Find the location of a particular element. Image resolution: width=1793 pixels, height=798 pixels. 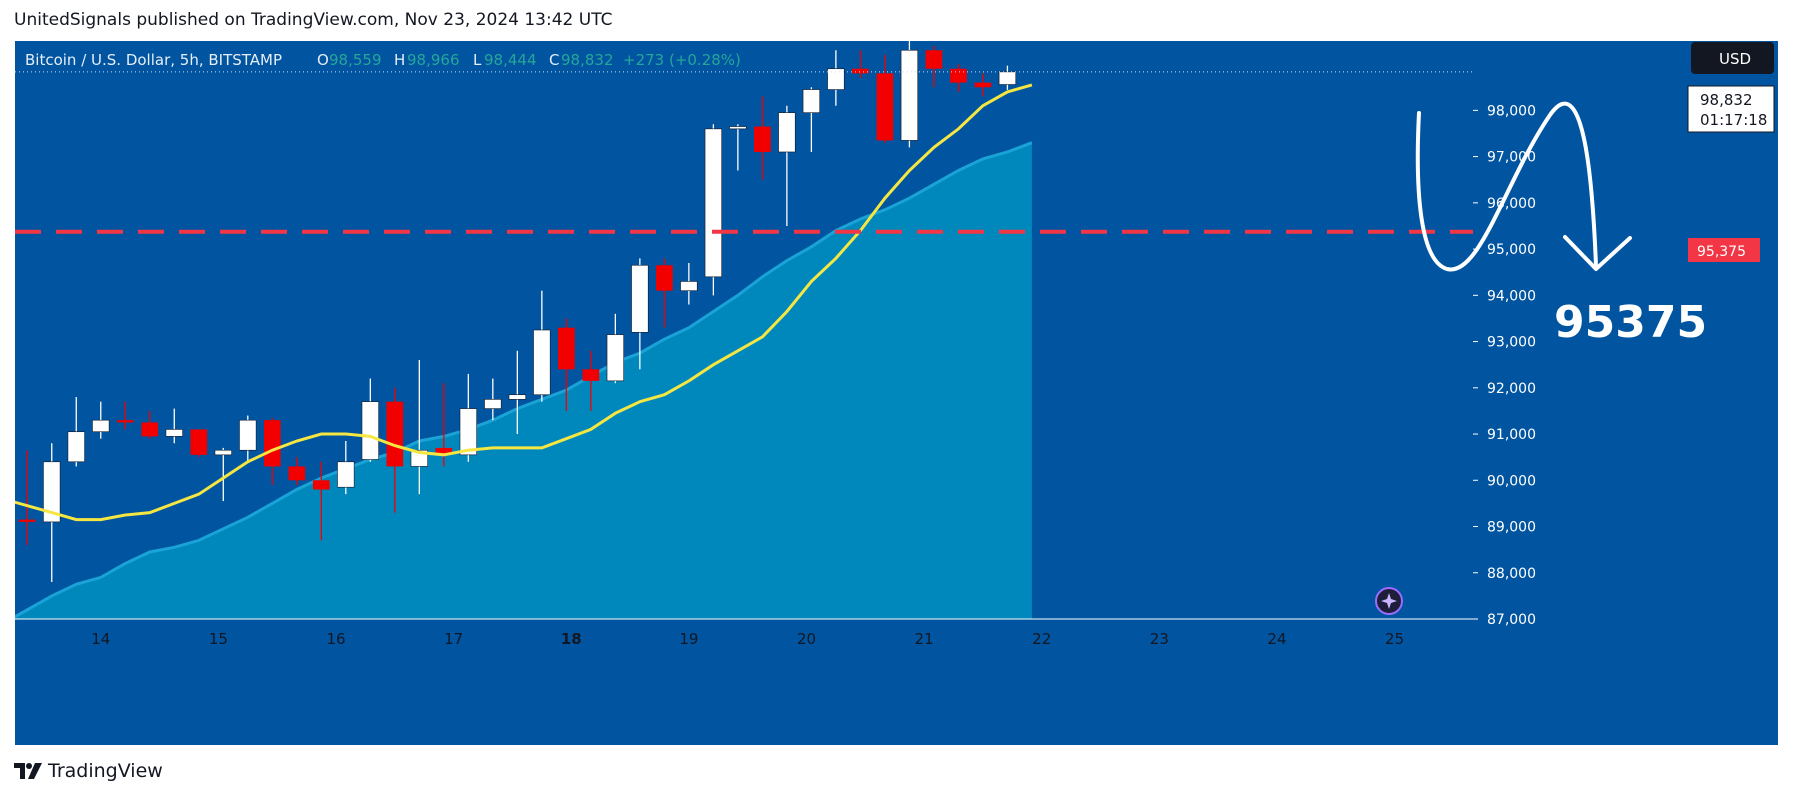

currency-button-label: USD is located at coordinates (1735, 59).